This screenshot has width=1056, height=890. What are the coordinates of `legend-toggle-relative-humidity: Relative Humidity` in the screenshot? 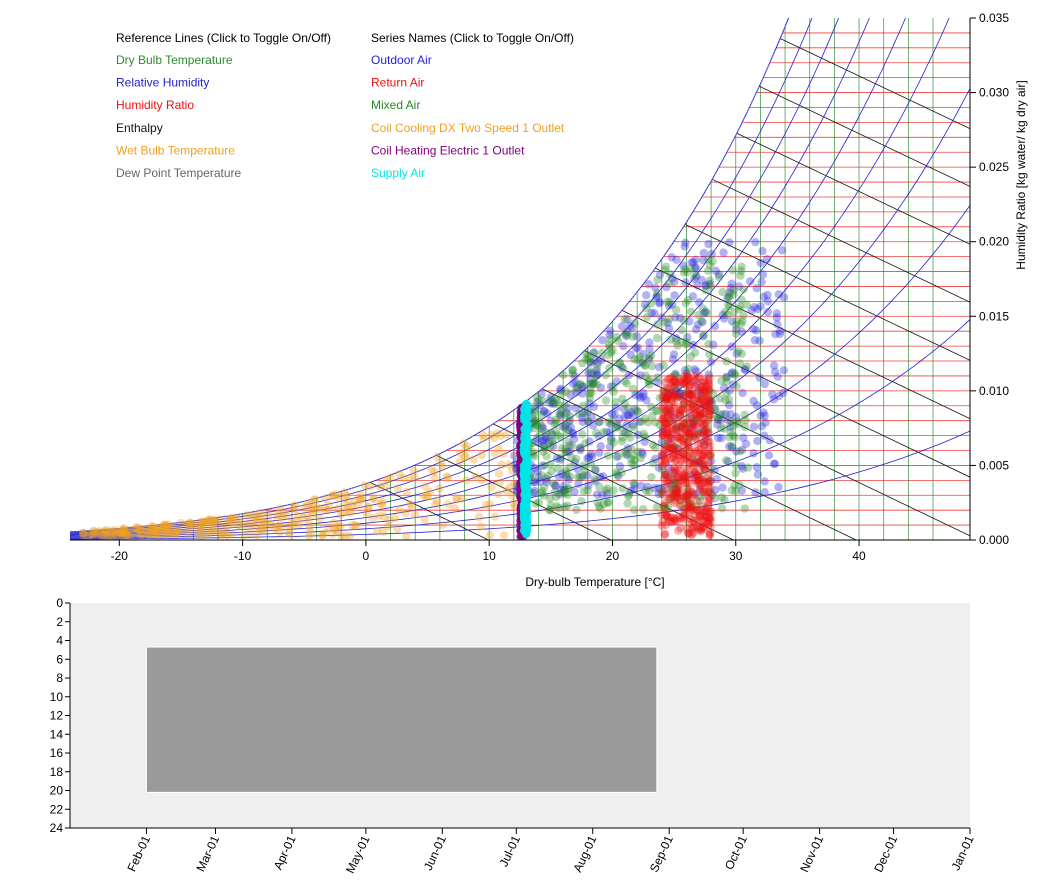 It's located at (162, 83).